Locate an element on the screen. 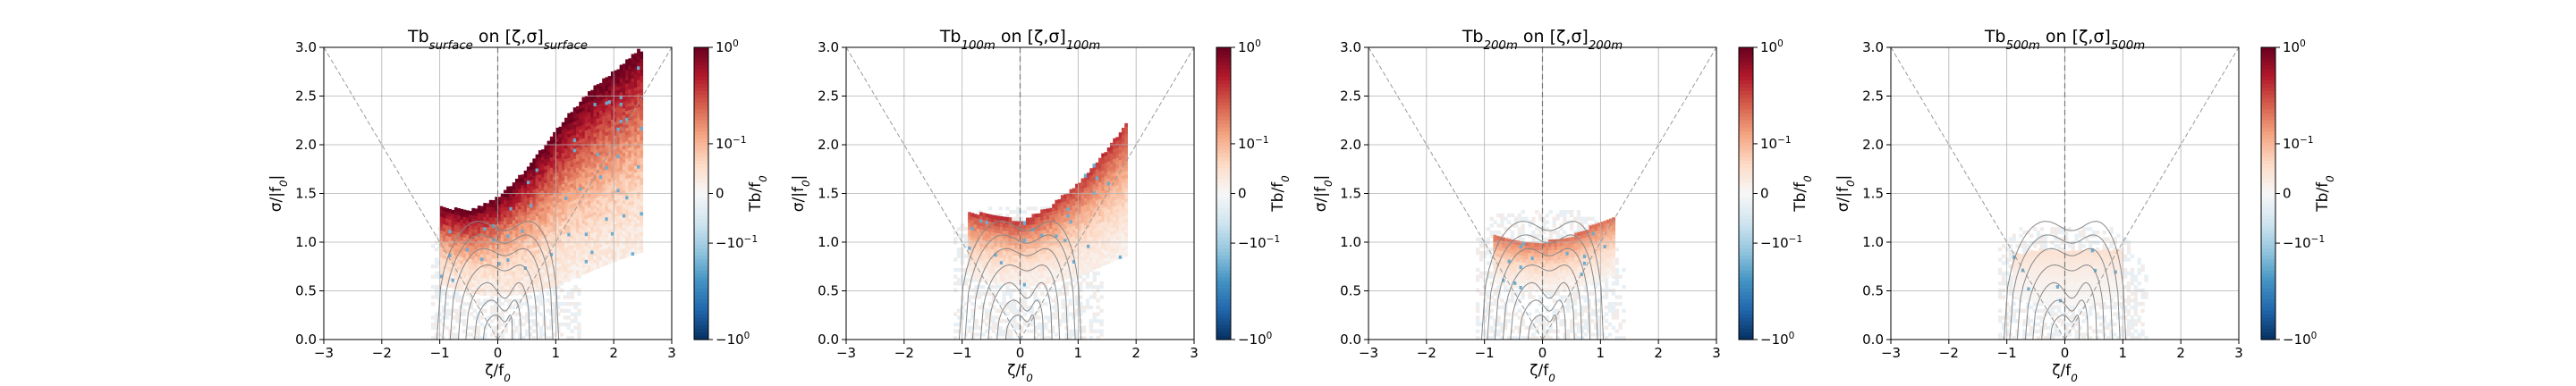 The width and height of the screenshot is (2576, 386). y-tick-label: 1.0 is located at coordinates (306, 242).